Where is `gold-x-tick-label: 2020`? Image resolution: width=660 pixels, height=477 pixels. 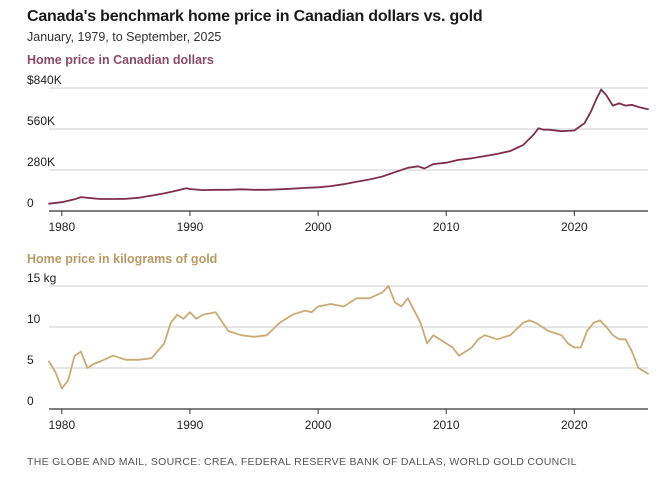 gold-x-tick-label: 2020 is located at coordinates (574, 425).